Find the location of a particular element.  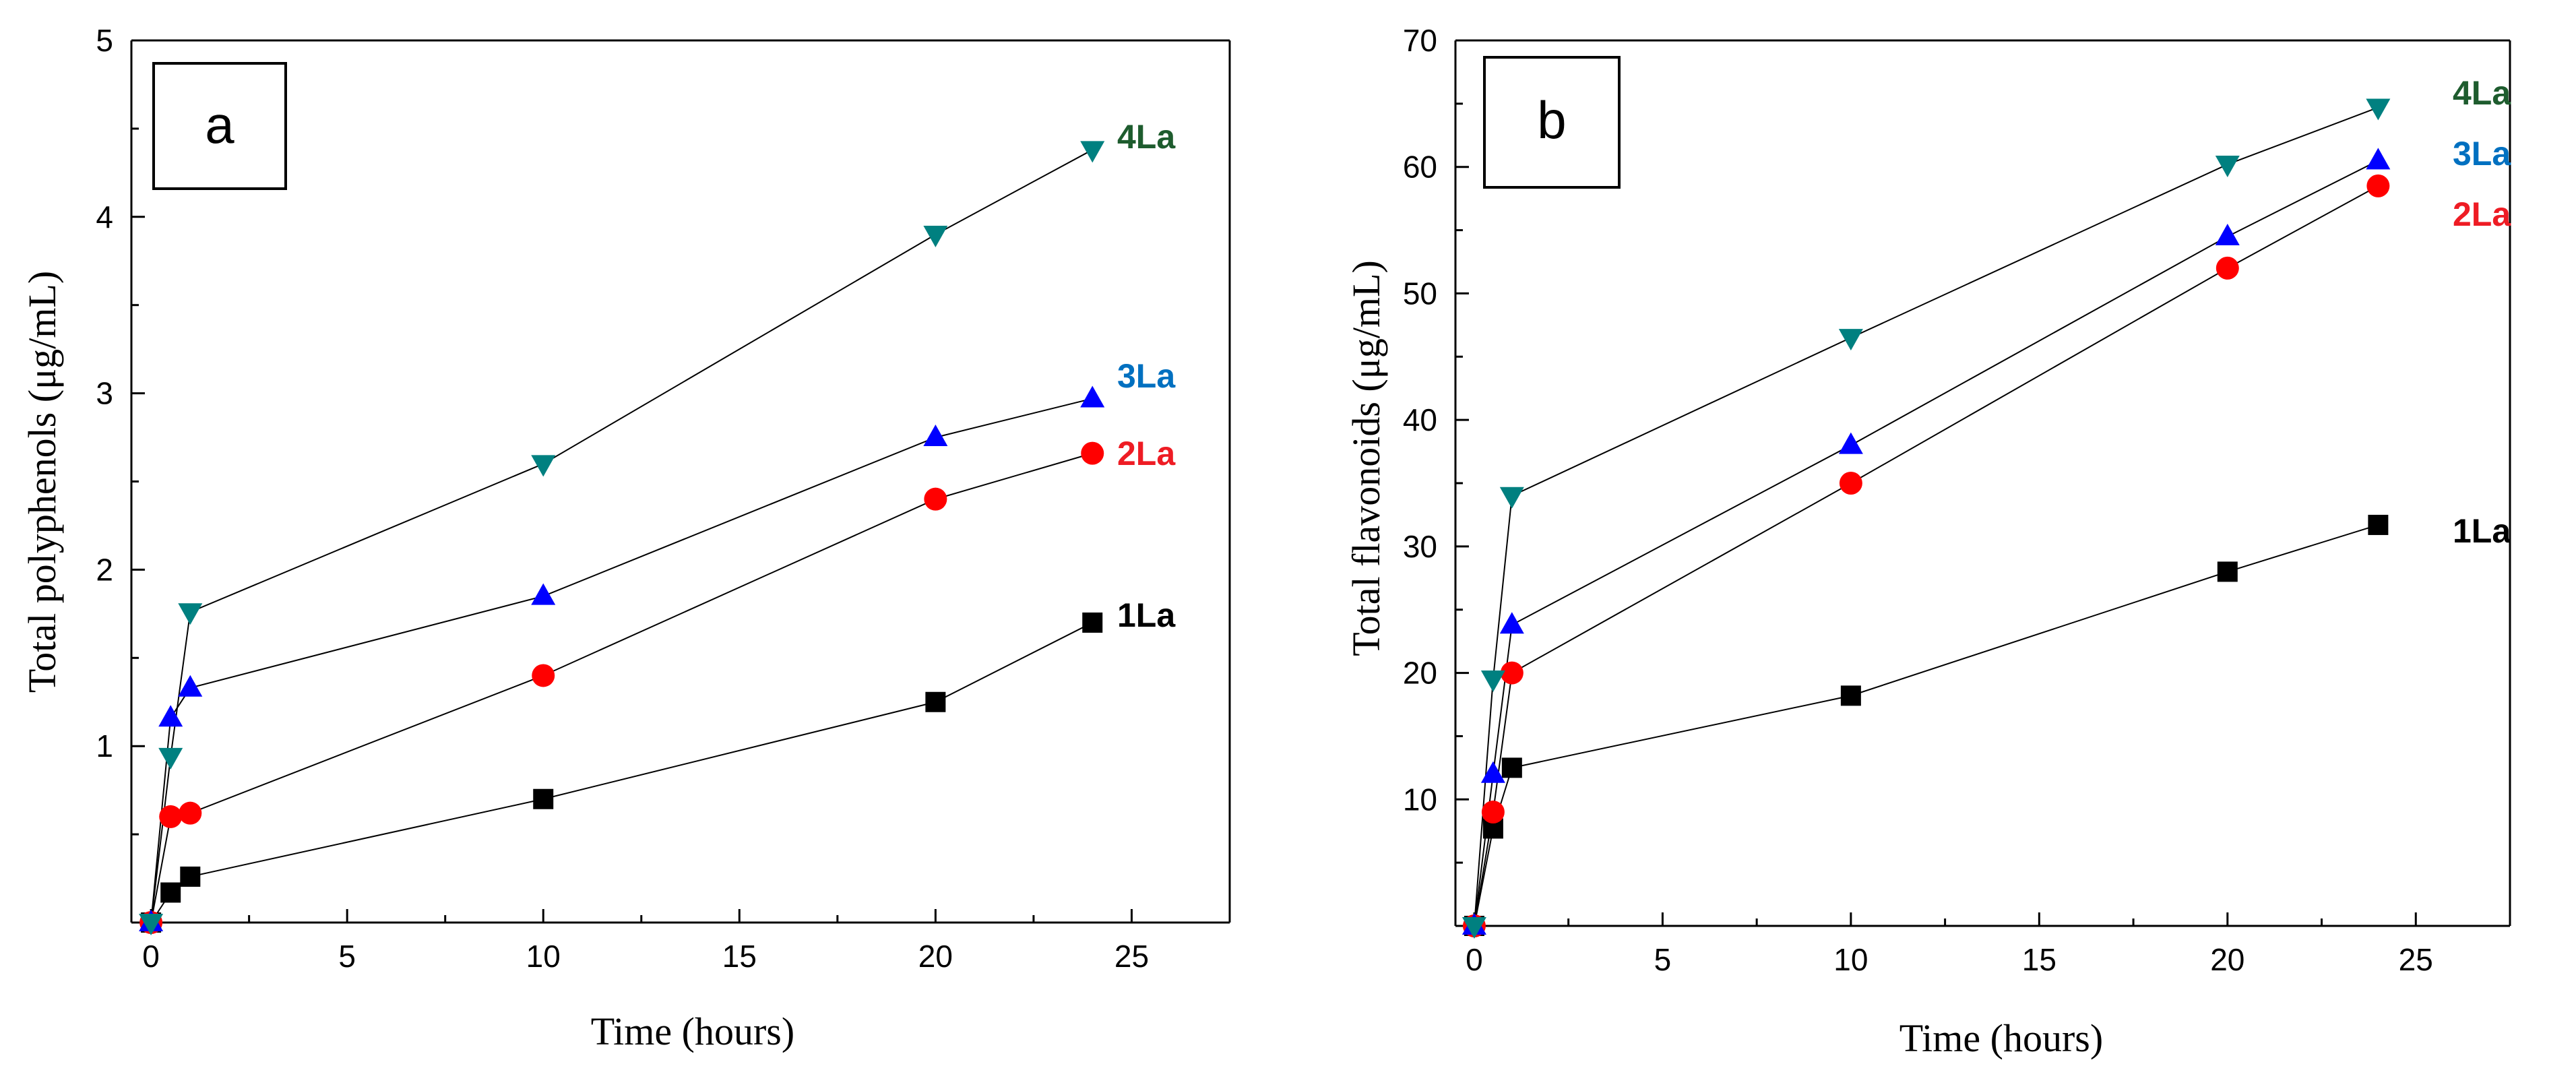

y-tick-label: 30 is located at coordinates (1420, 546).